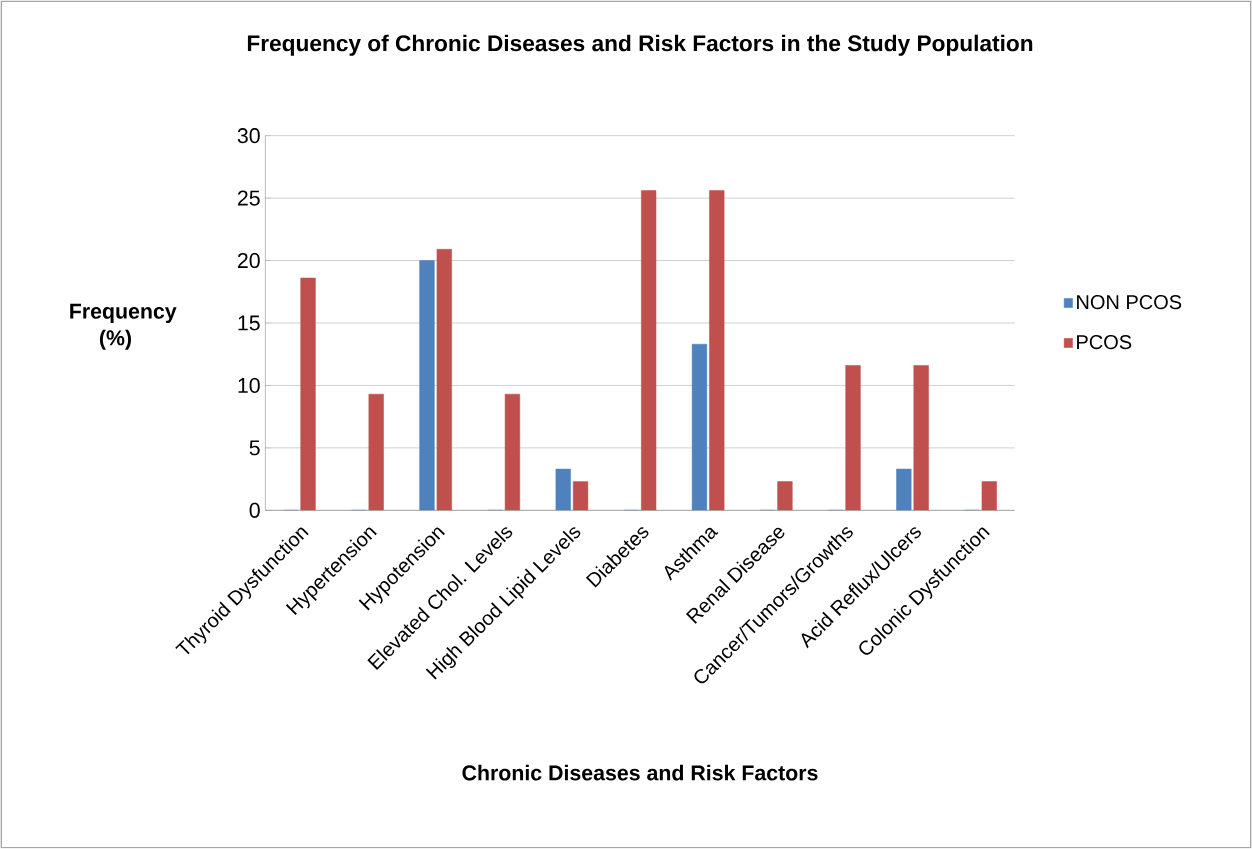 This screenshot has height=849, width=1252. I want to click on y-tick-label: 30, so click(248, 136).